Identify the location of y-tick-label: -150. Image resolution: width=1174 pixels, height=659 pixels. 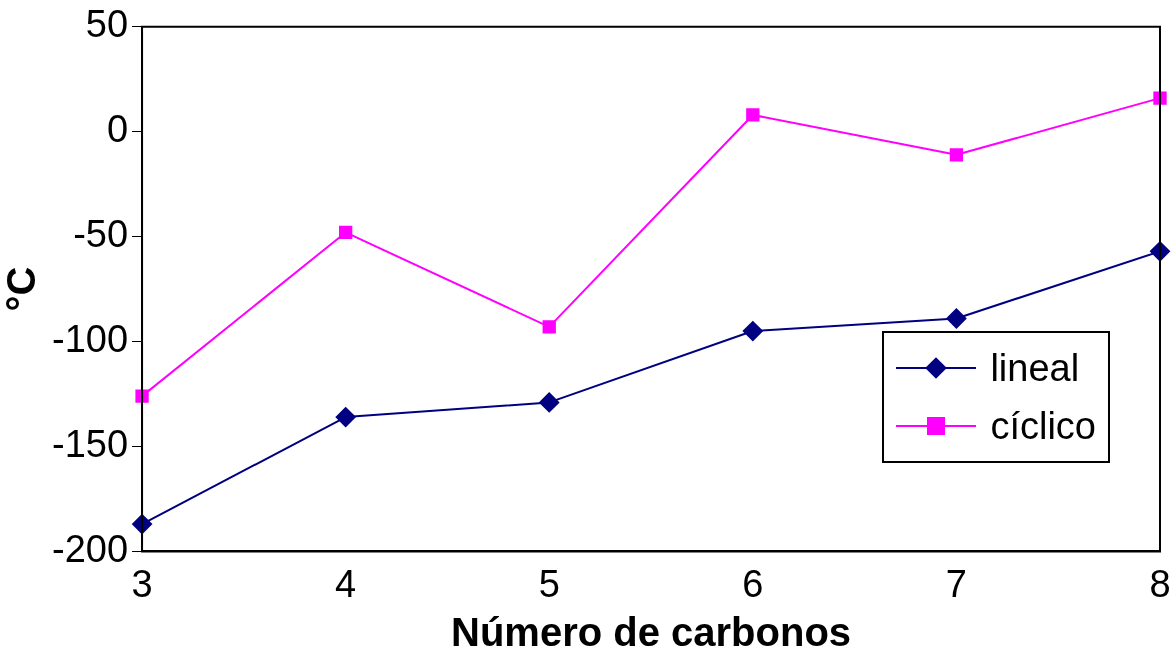
(90, 443).